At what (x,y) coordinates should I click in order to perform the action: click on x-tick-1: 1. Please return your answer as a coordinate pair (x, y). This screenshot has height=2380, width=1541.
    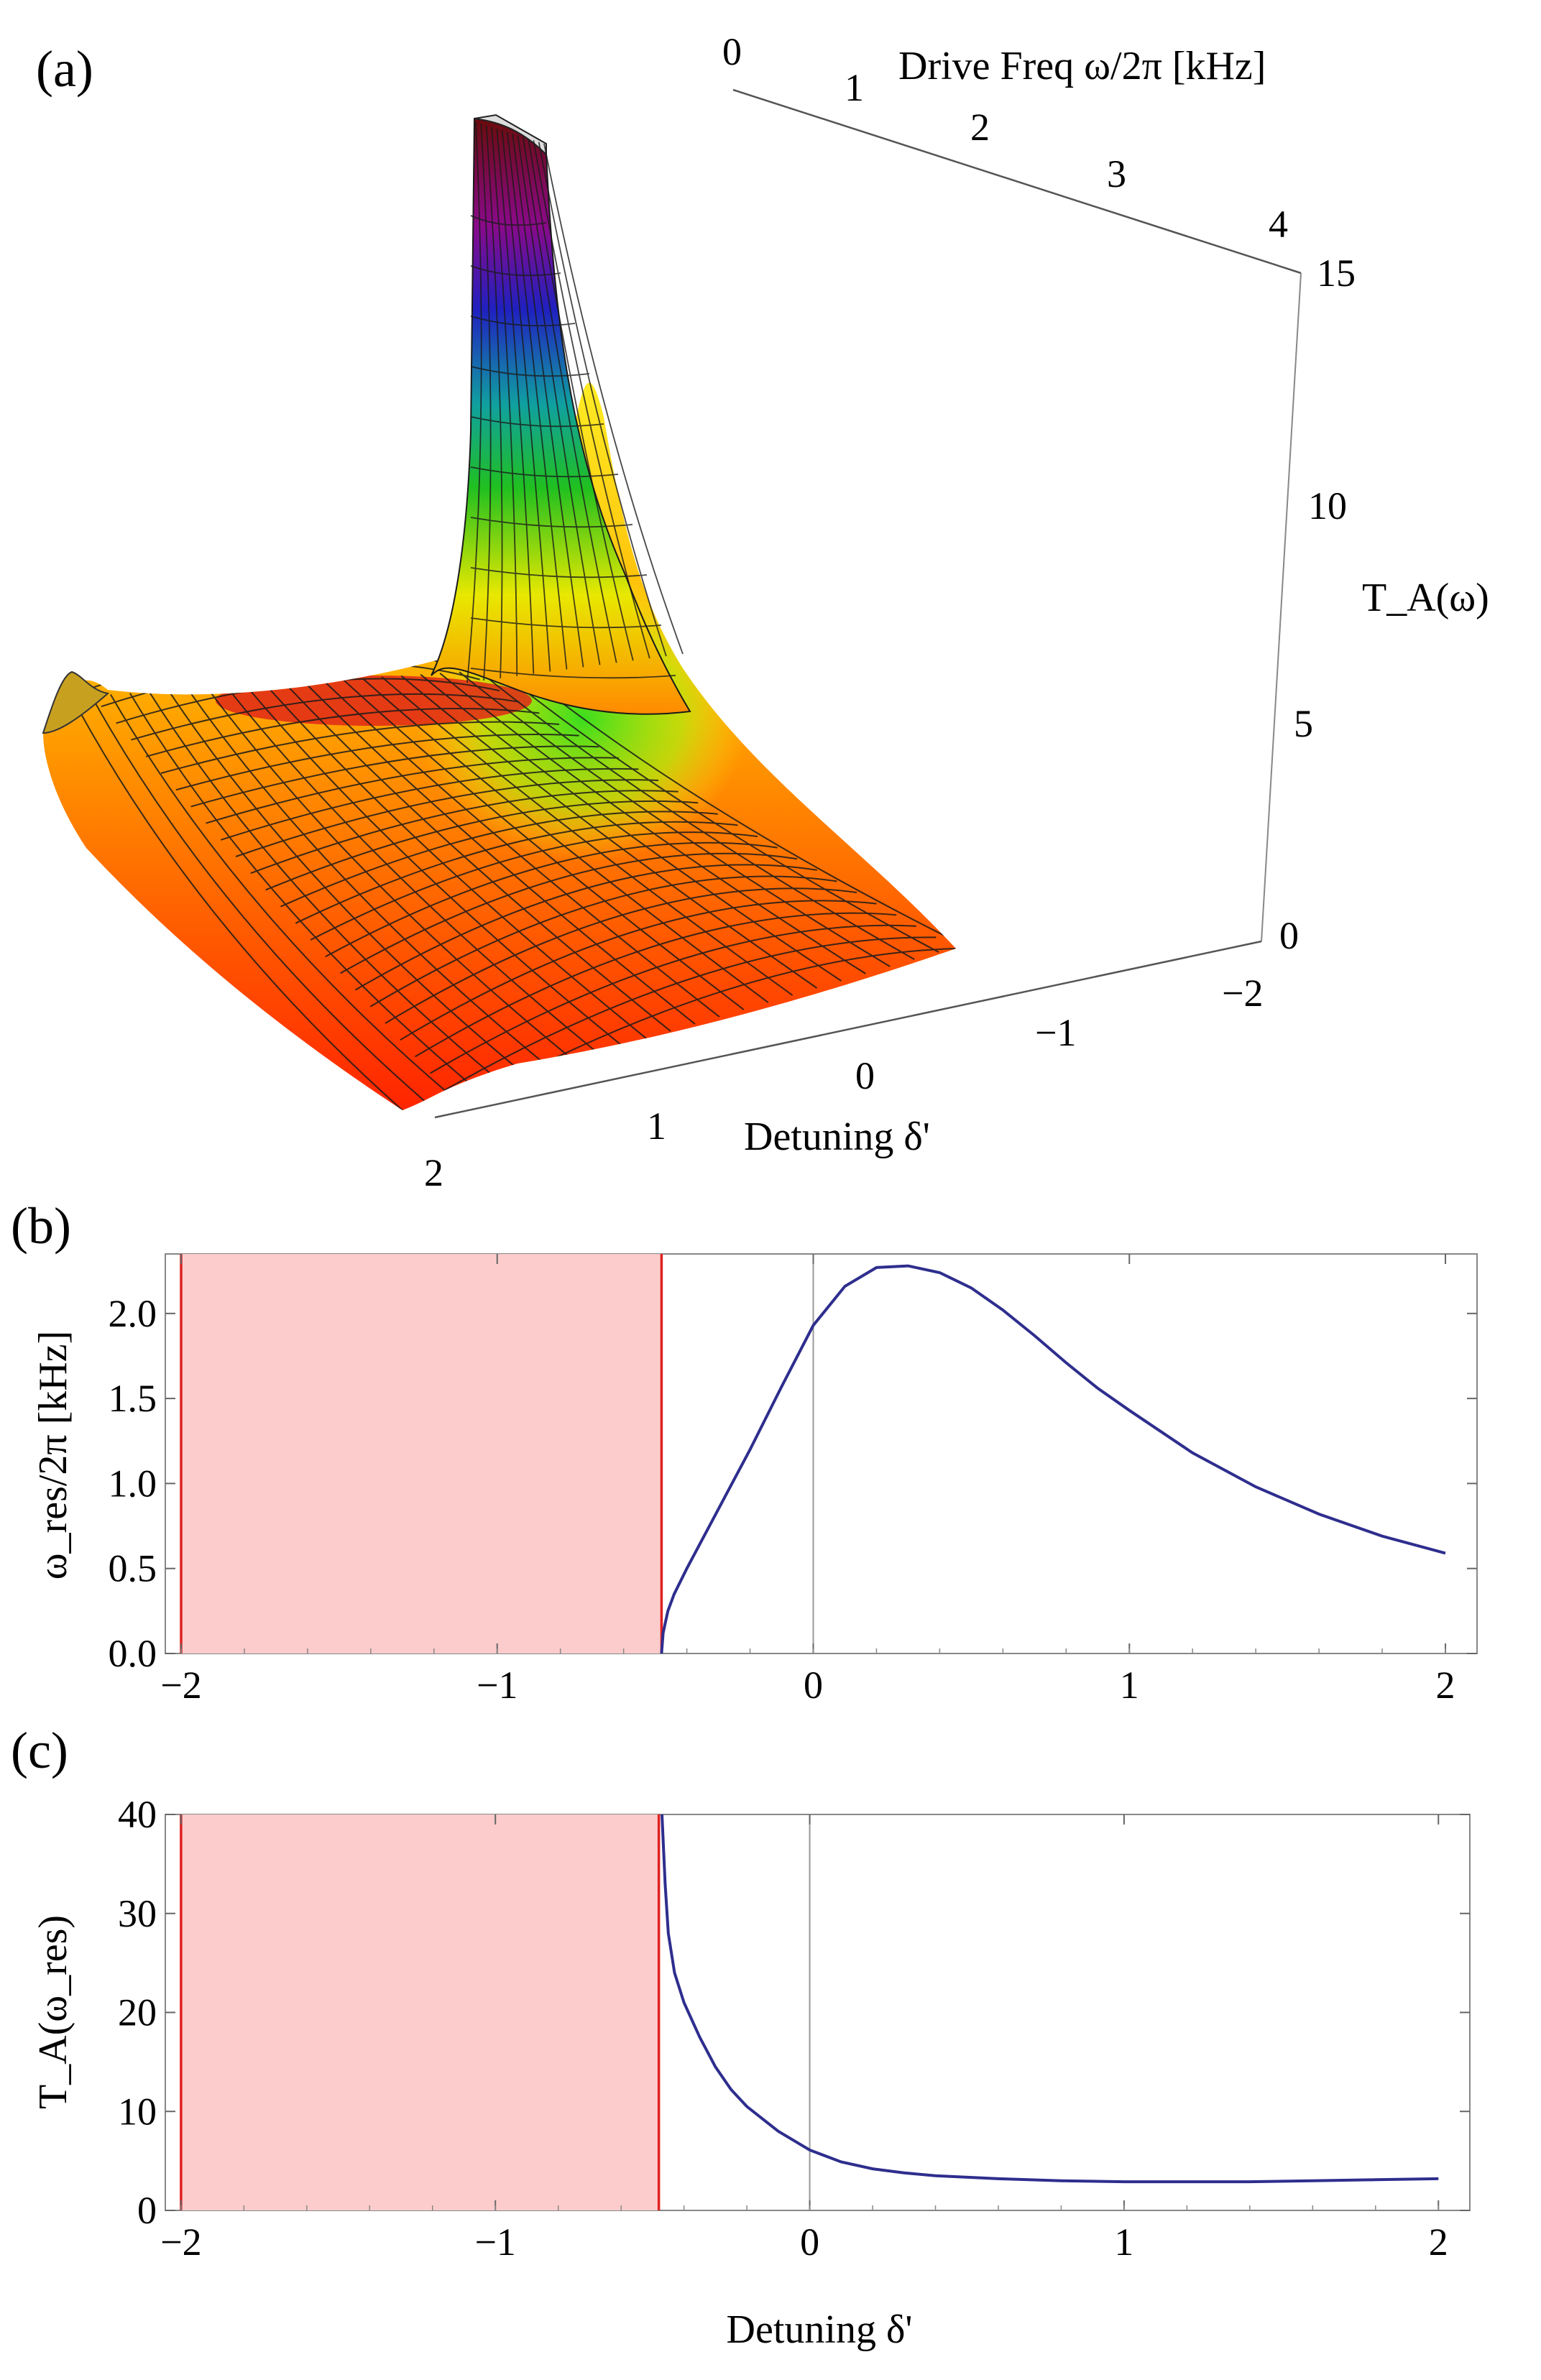
    Looking at the image, I should click on (656, 1126).